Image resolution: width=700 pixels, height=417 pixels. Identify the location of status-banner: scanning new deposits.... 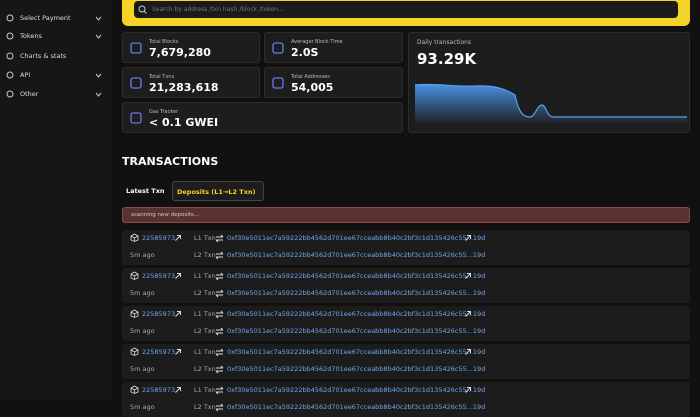
(406, 215).